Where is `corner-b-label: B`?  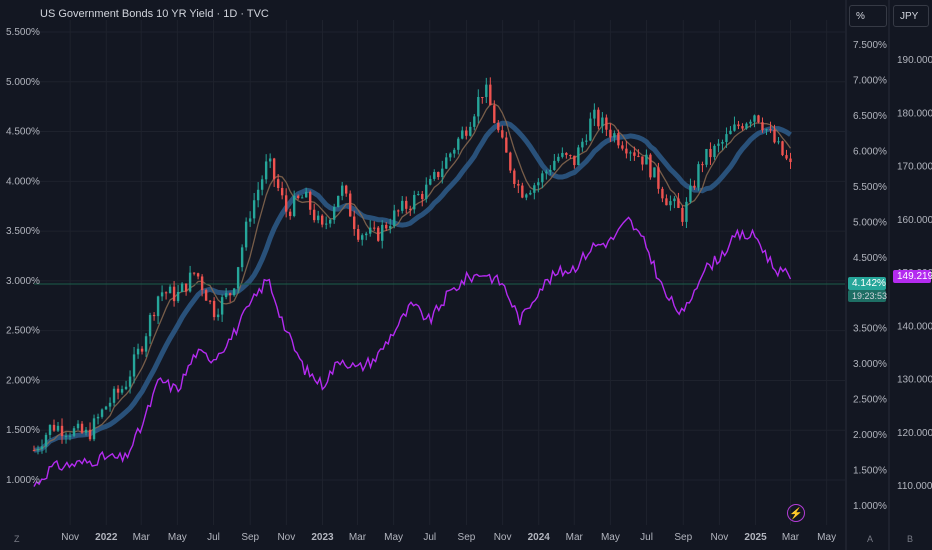
corner-b-label: B is located at coordinates (910, 539).